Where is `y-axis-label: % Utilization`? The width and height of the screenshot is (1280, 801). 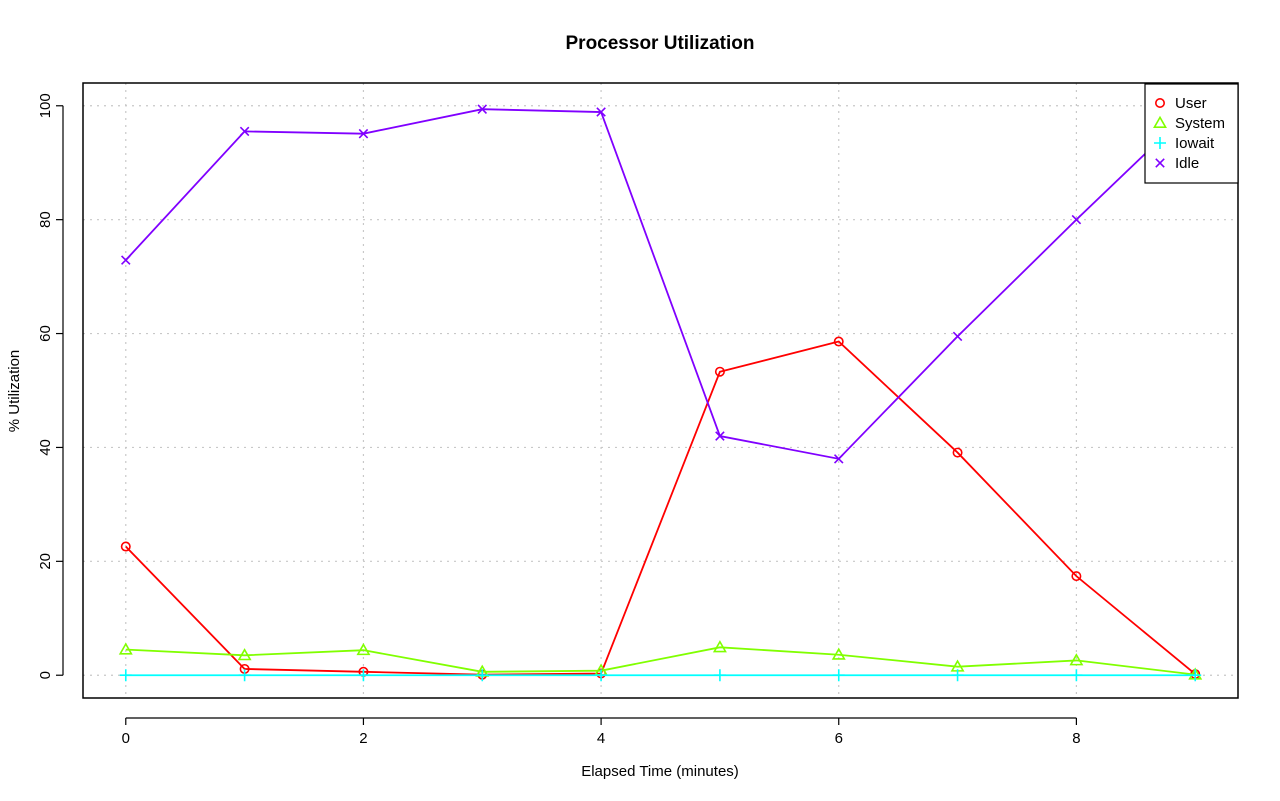
y-axis-label: % Utilization is located at coordinates (14, 391).